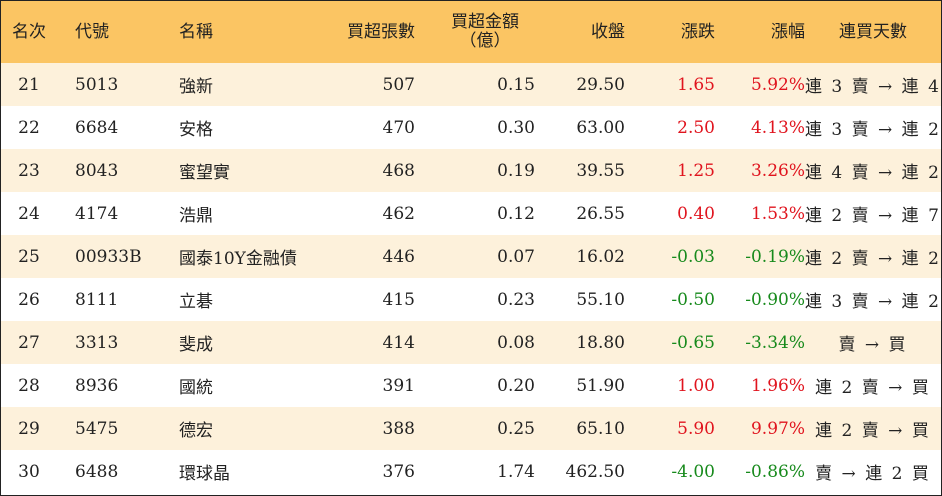  I want to click on cell-amount: 0.20, so click(516, 385).